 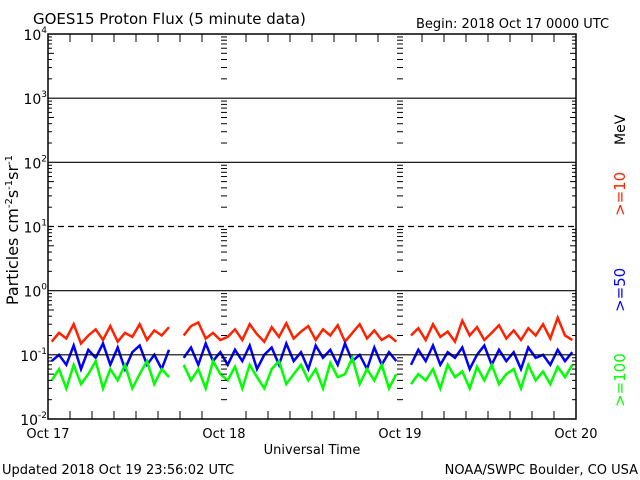 I want to click on y-tick-label: 10⁴, so click(x=35, y=35).